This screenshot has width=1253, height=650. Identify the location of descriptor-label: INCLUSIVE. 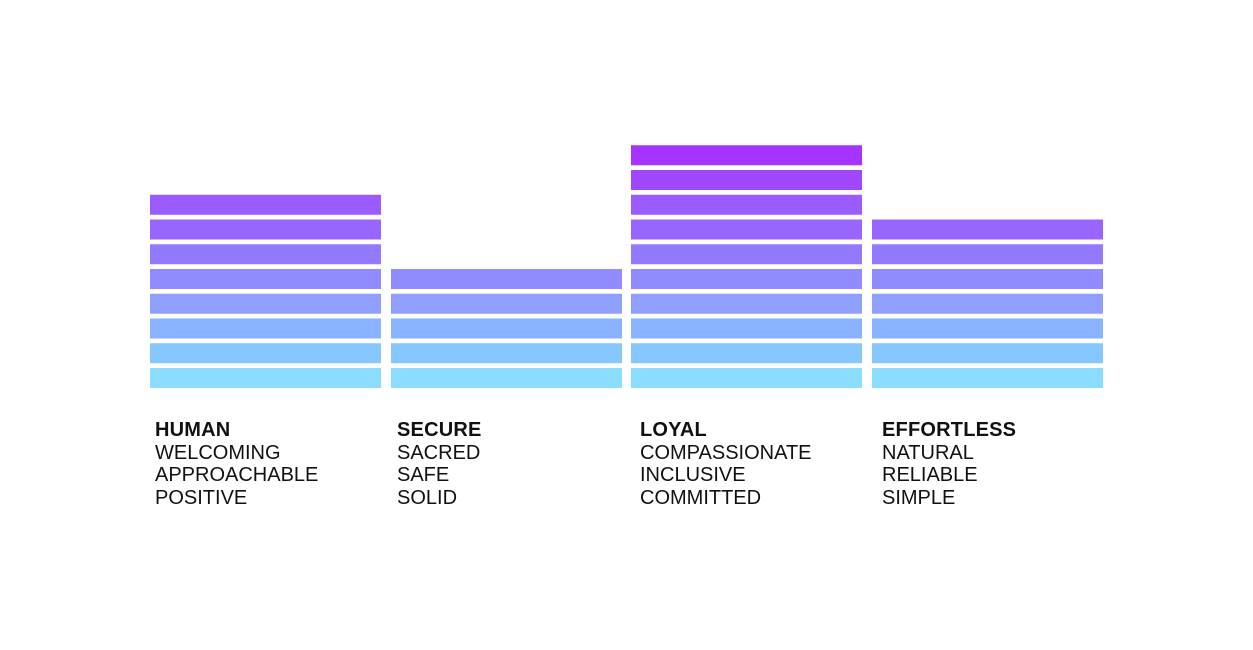
(693, 475).